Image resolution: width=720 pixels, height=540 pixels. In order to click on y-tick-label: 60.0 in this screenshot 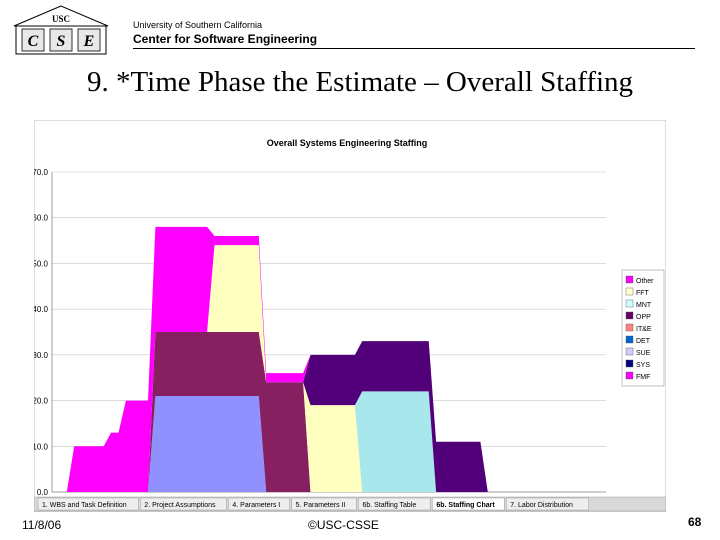, I will do `click(41, 218)`.